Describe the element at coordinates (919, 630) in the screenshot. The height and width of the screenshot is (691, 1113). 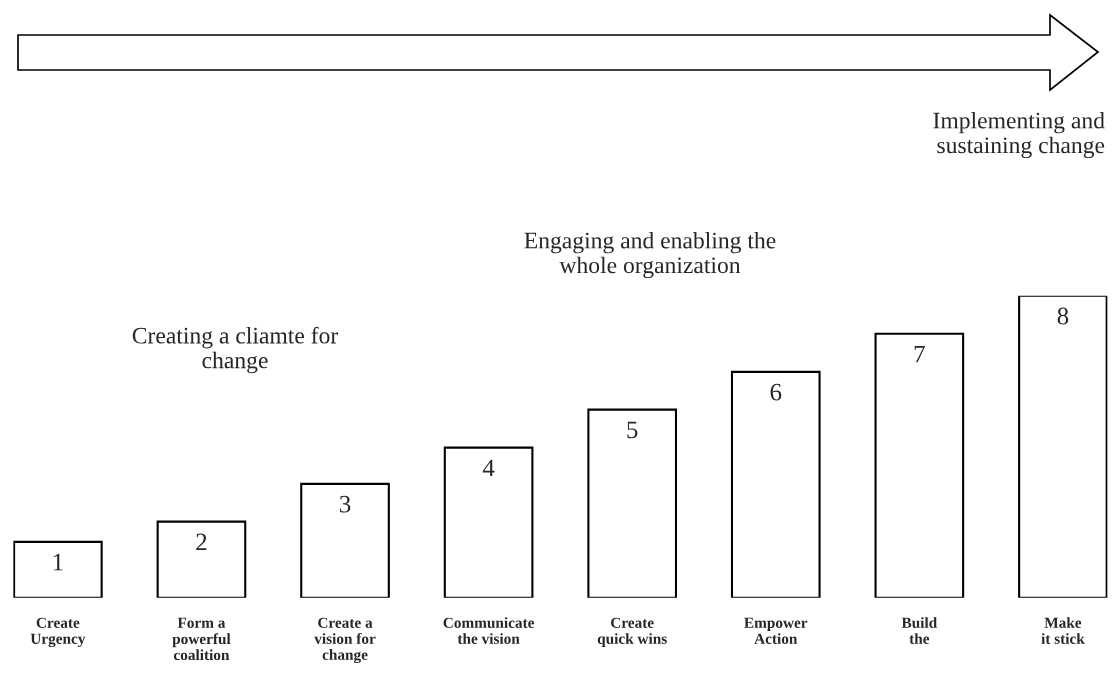
I see `x-tick-label: Build the` at that location.